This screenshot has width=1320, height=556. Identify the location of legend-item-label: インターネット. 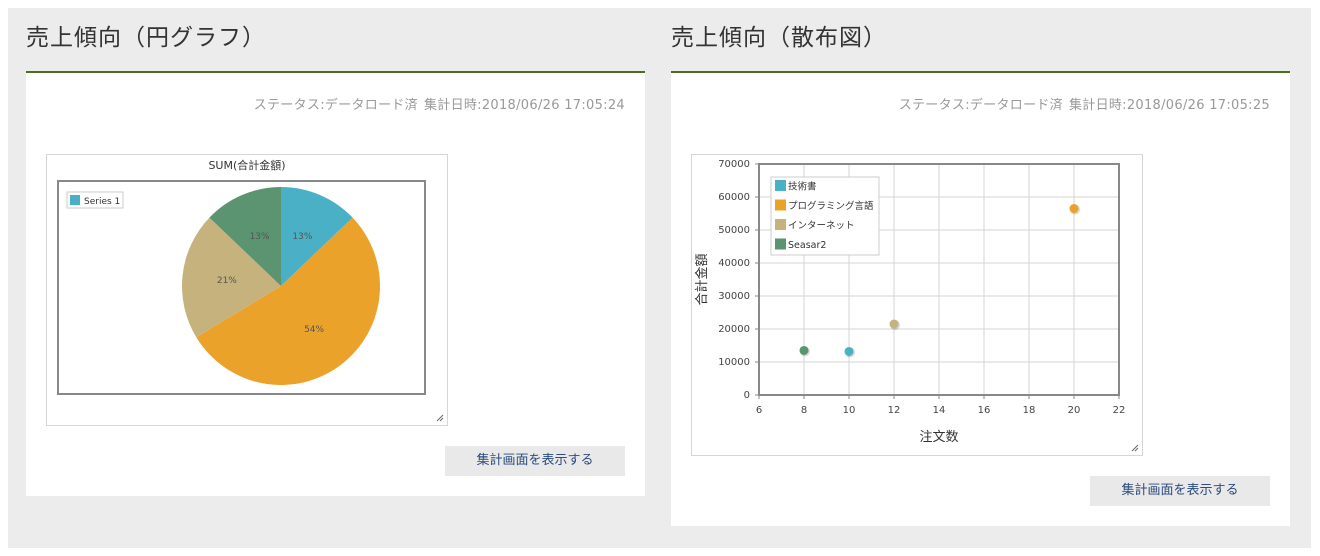
(821, 226).